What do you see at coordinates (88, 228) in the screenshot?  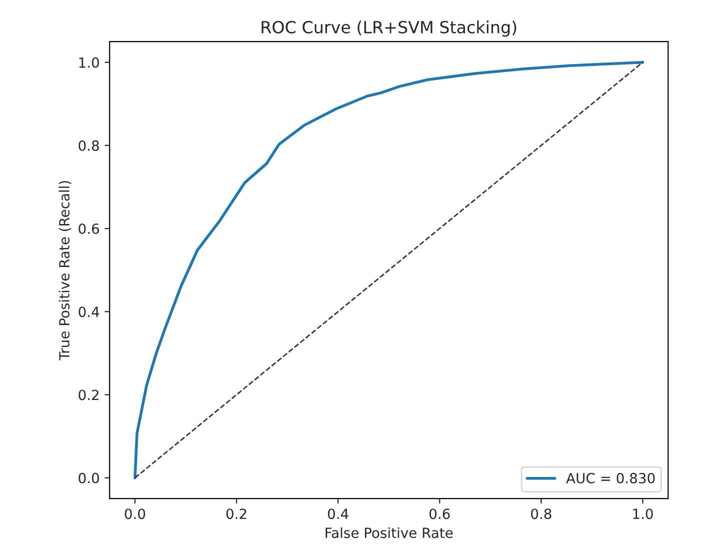 I see `y-tick-label: 0.6` at bounding box center [88, 228].